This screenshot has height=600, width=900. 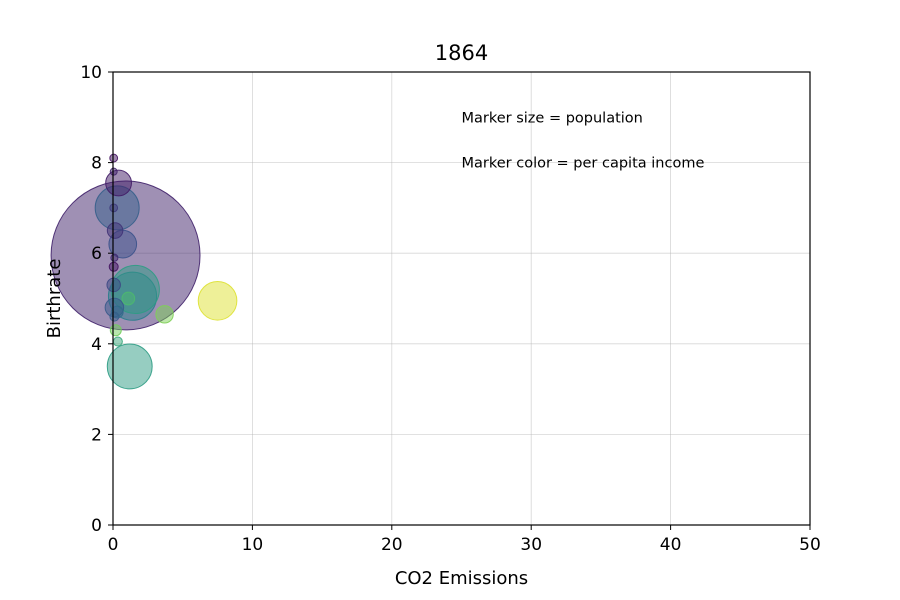 I want to click on chart-title: 1864, so click(x=461, y=53).